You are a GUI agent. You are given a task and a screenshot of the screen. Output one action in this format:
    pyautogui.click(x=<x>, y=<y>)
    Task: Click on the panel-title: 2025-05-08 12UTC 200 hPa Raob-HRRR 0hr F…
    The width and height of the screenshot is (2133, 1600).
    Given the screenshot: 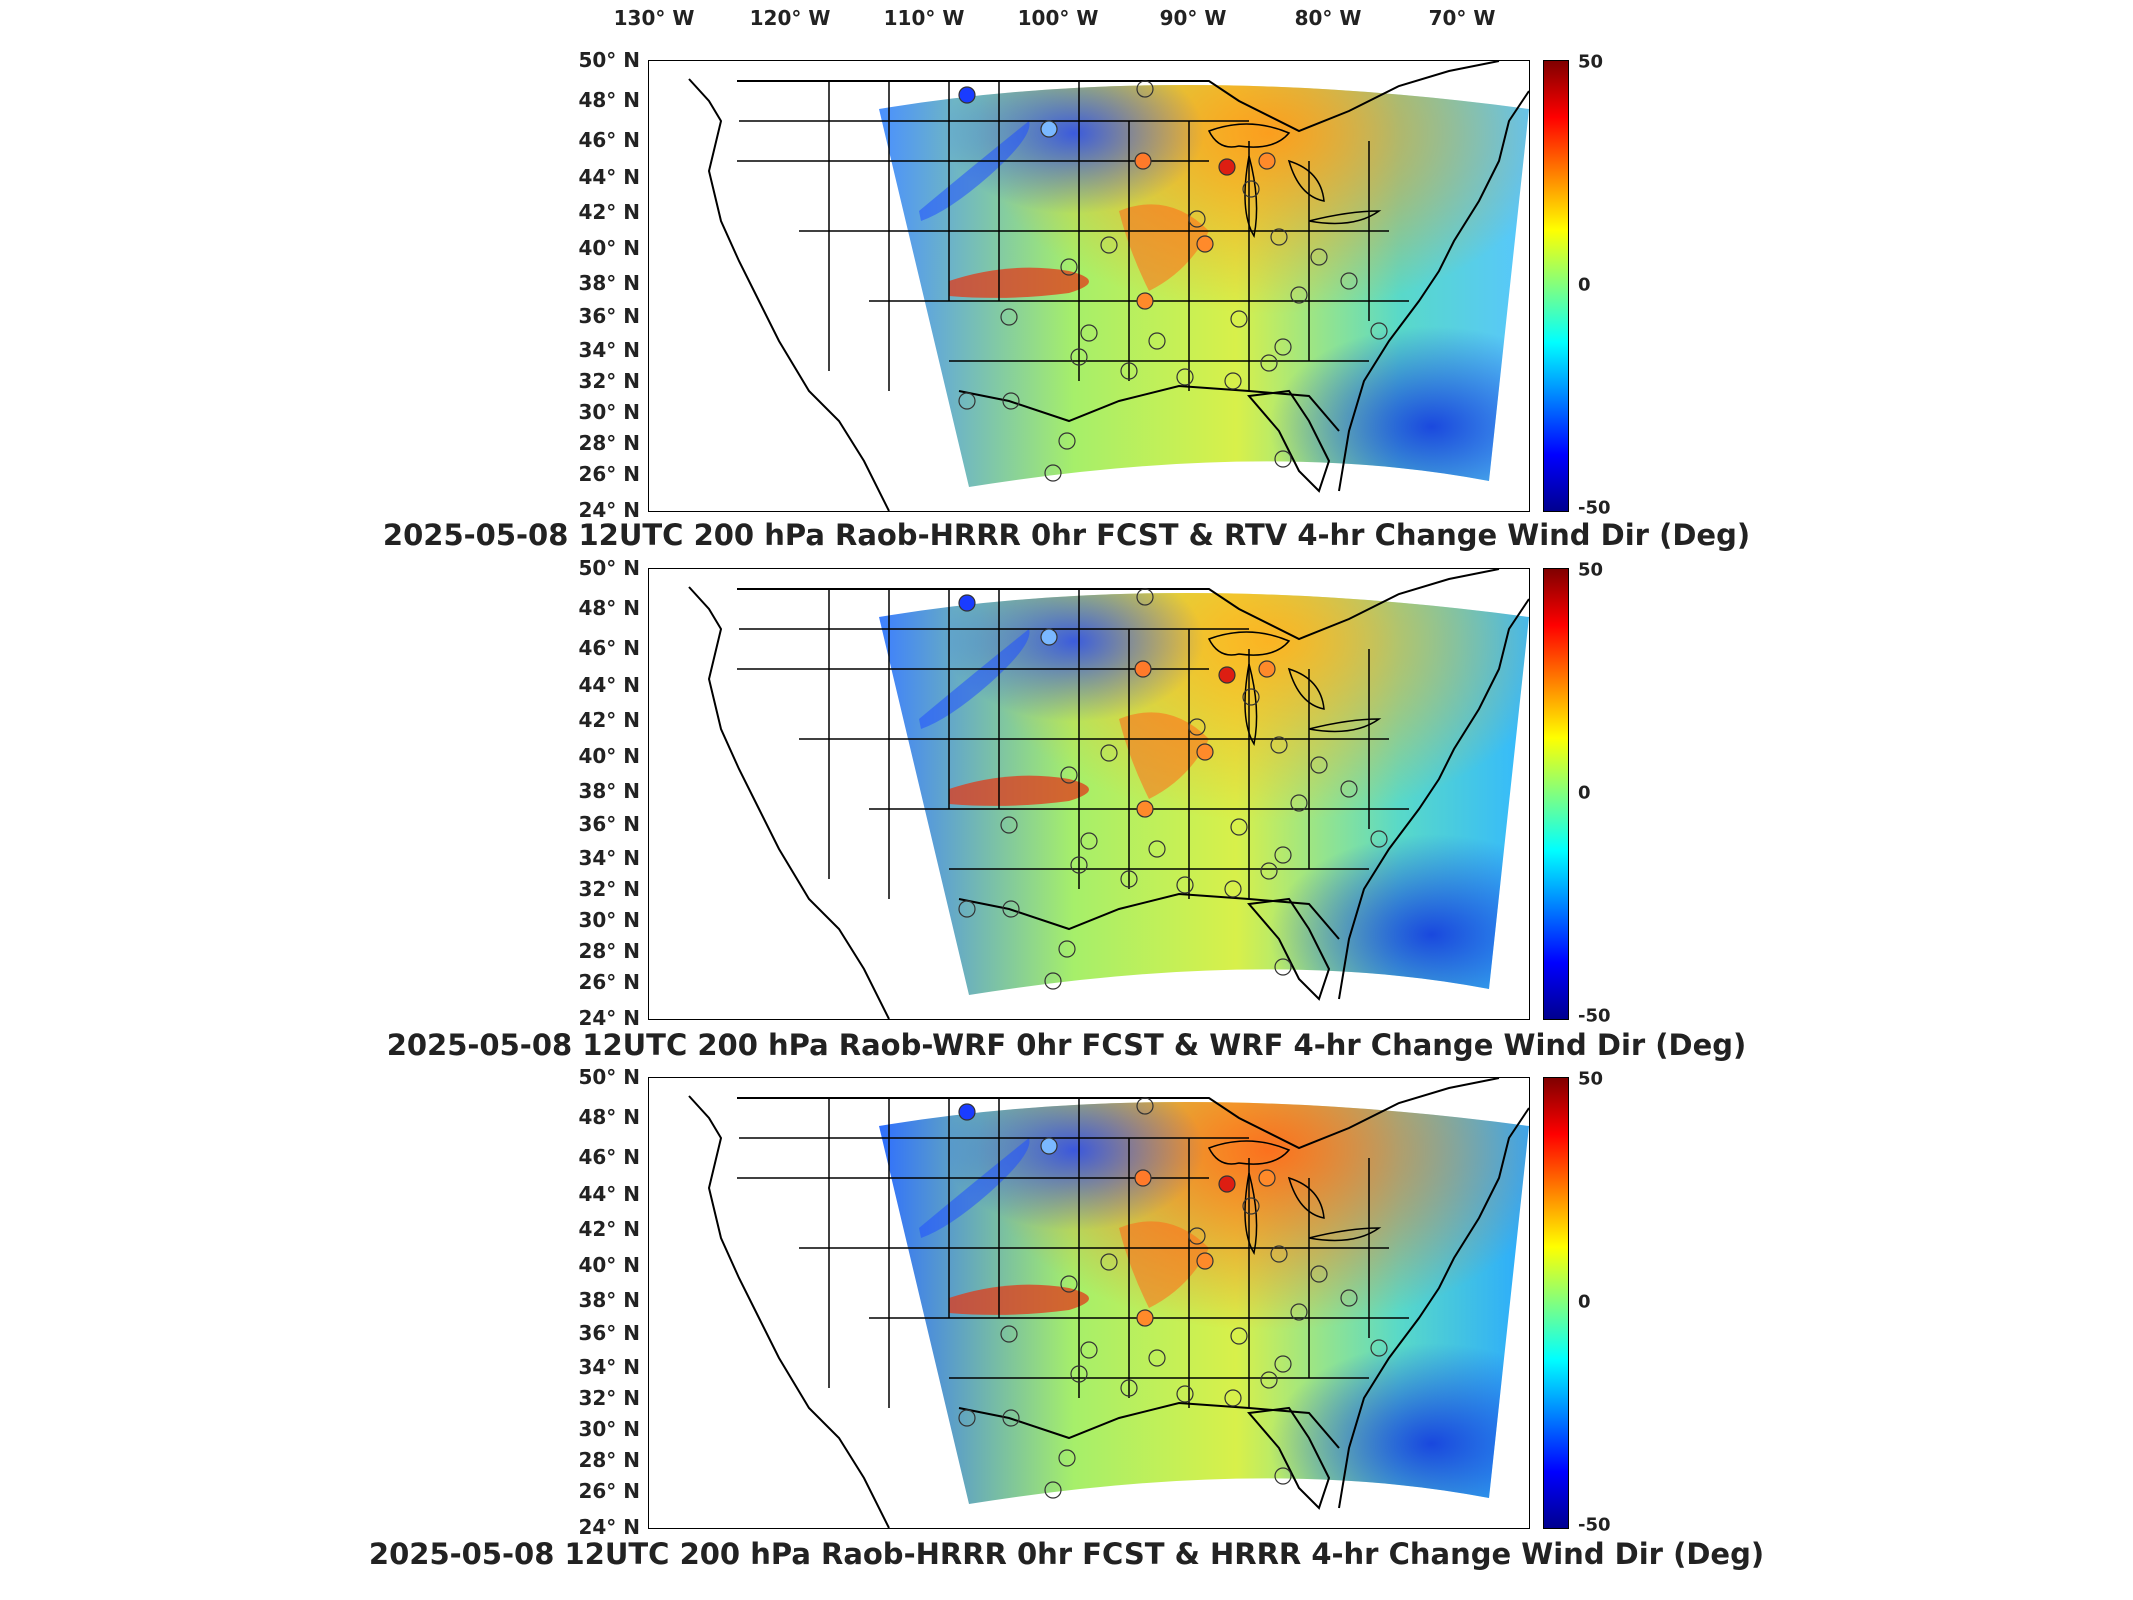 What is the action you would take?
    pyautogui.click(x=1066, y=535)
    